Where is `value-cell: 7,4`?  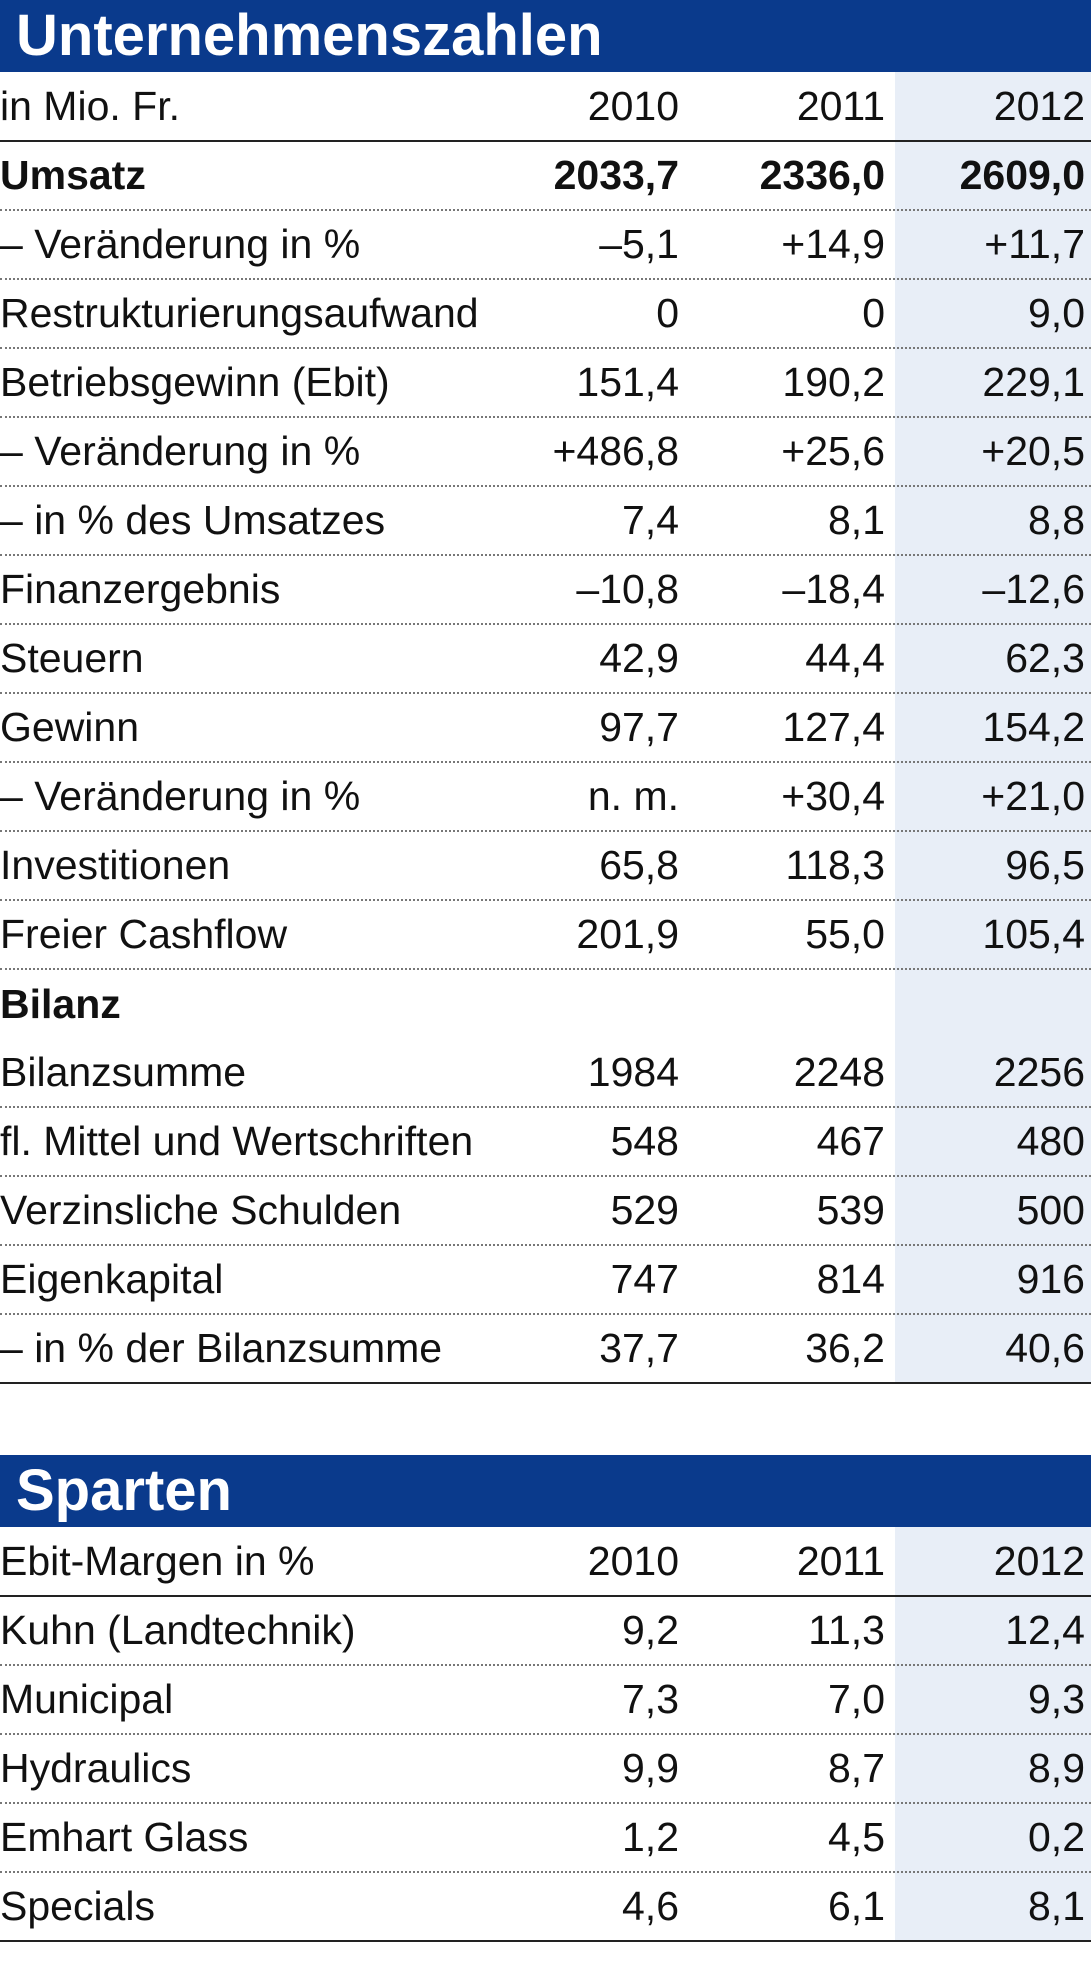 value-cell: 7,4 is located at coordinates (650, 520).